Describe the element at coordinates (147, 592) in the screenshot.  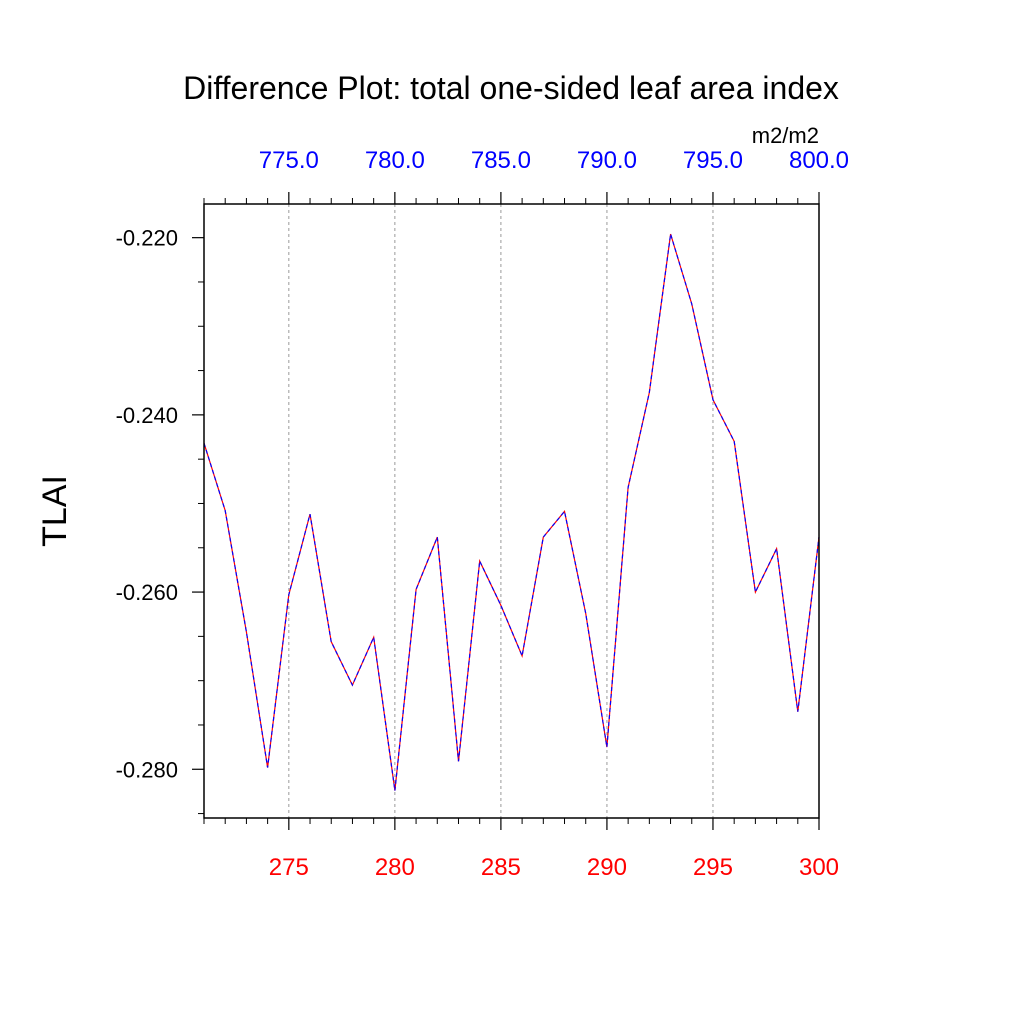
I see `y-tick-label: -0.260` at that location.